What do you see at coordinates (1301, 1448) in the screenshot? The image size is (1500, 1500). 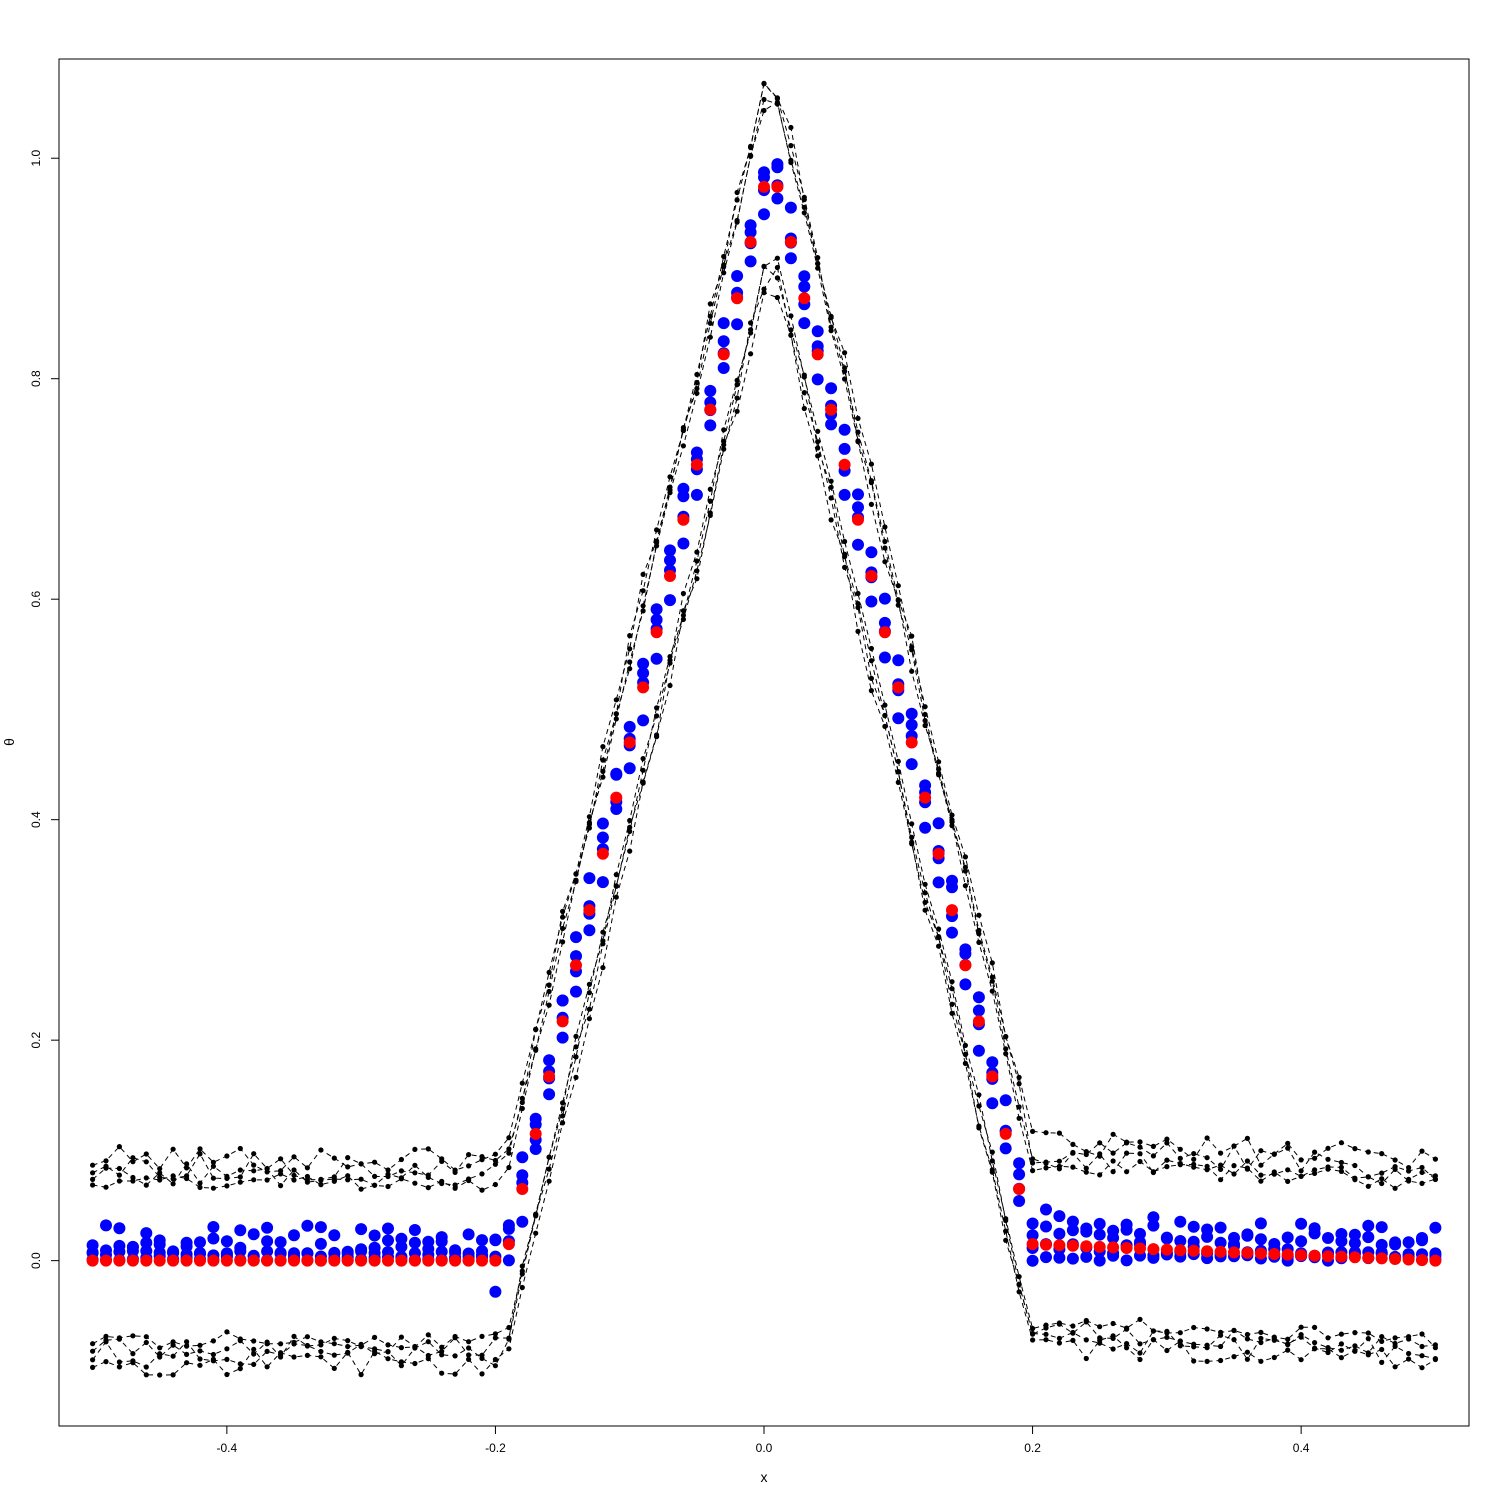 I see `x-tick-label: 0.4` at bounding box center [1301, 1448].